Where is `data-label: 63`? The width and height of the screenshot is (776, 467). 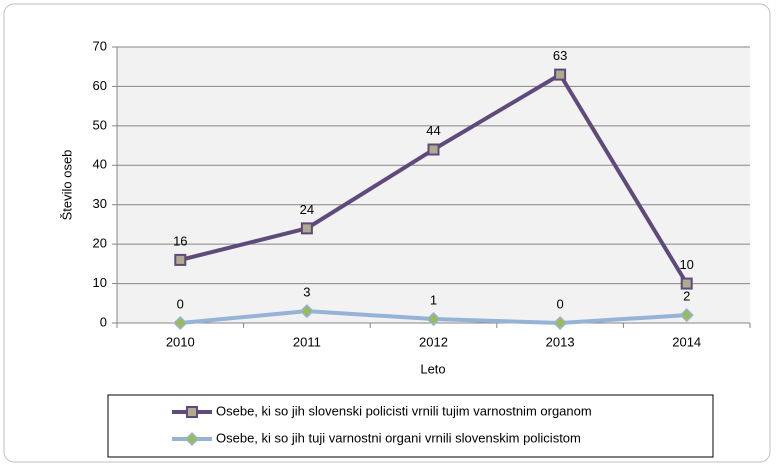
data-label: 63 is located at coordinates (560, 55).